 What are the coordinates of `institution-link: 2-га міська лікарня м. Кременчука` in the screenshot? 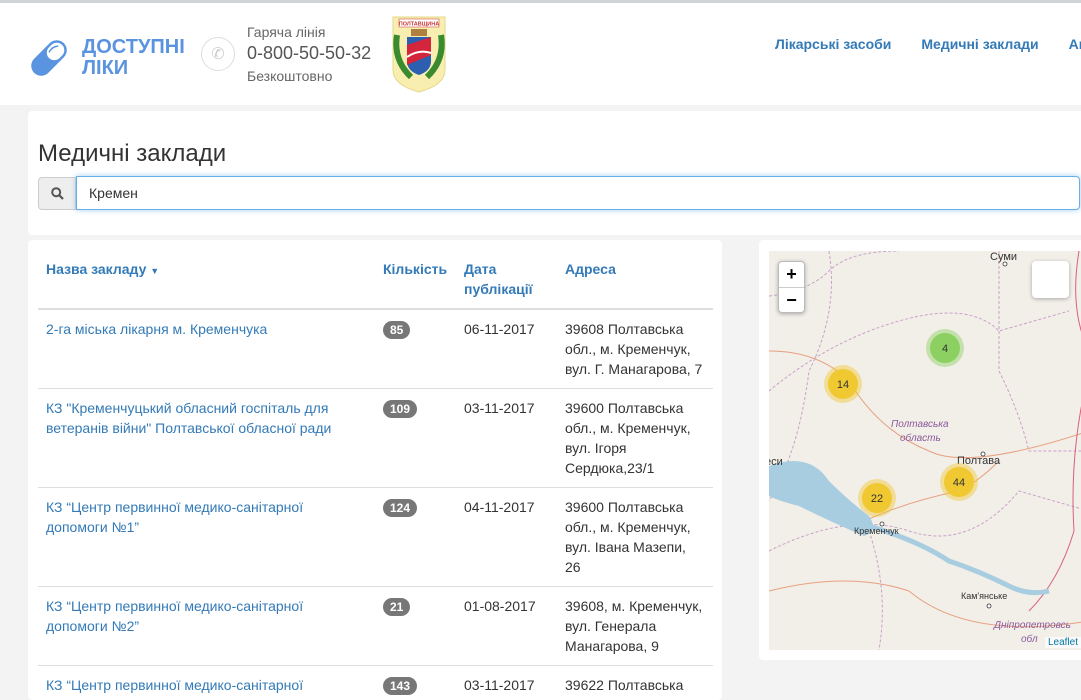 It's located at (156, 329).